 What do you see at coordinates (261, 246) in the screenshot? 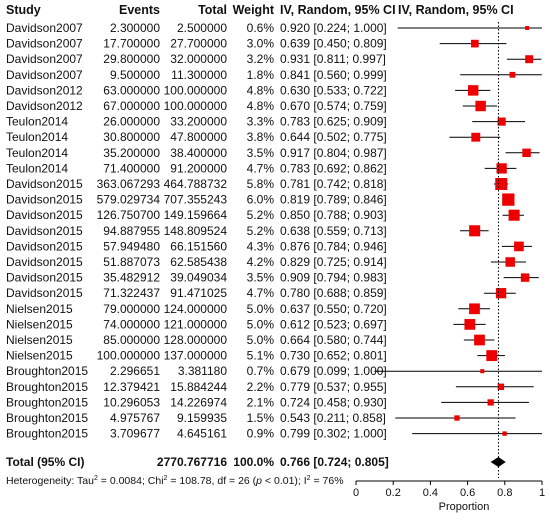
I see `row-weight: 4.3%` at bounding box center [261, 246].